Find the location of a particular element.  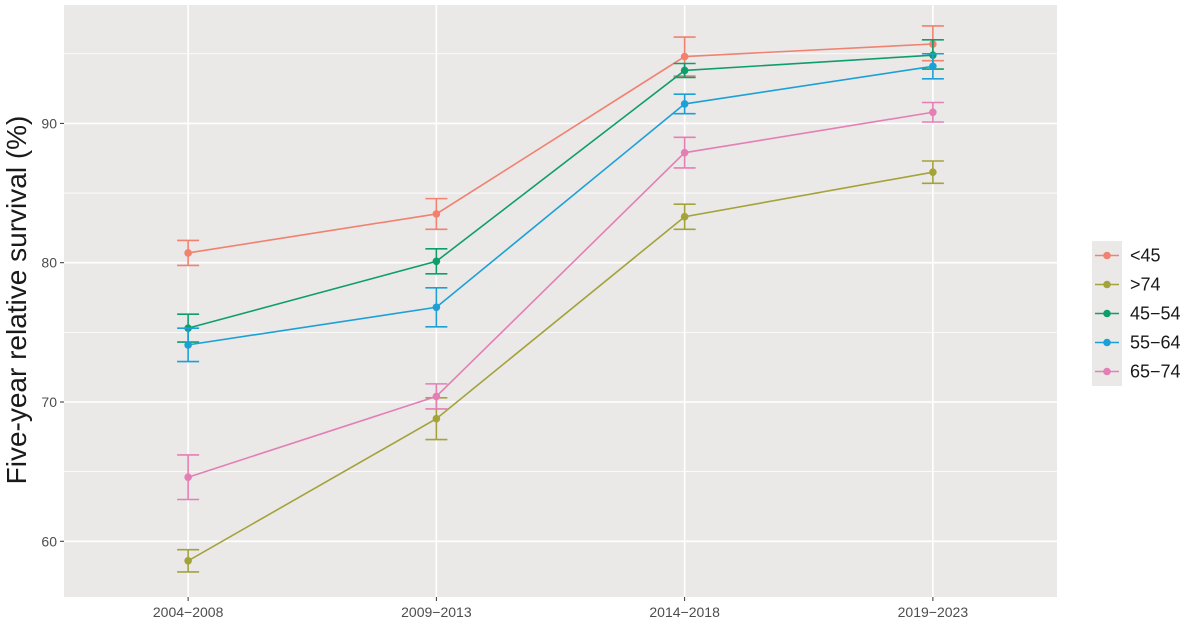

y-tick-label: 70 is located at coordinates (49, 402).